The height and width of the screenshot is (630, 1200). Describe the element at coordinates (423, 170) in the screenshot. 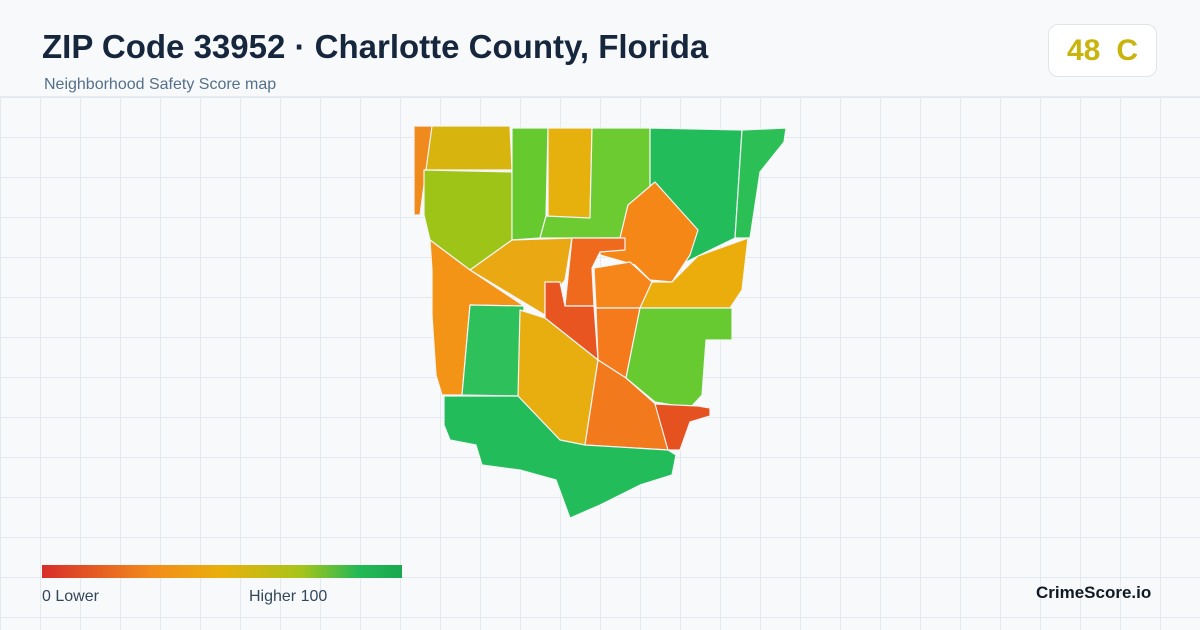

I see `map-region-r2` at that location.